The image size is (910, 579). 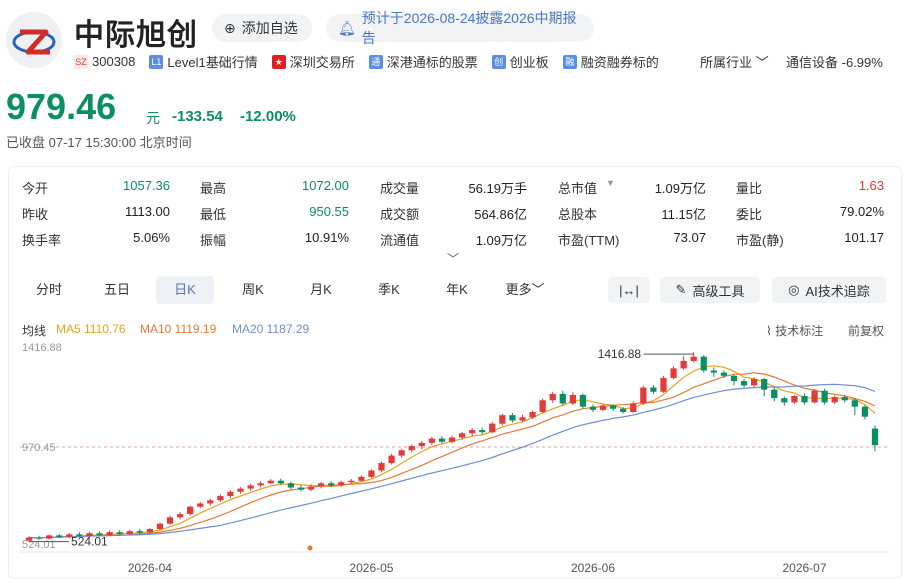 What do you see at coordinates (185, 290) in the screenshot?
I see `tab-daily-k: 日K` at bounding box center [185, 290].